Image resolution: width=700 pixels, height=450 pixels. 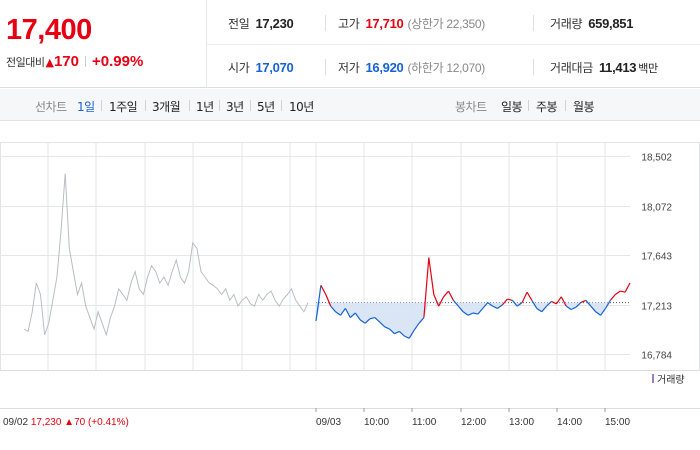 What do you see at coordinates (424, 422) in the screenshot?
I see `x-tick-label: 11:00` at bounding box center [424, 422].